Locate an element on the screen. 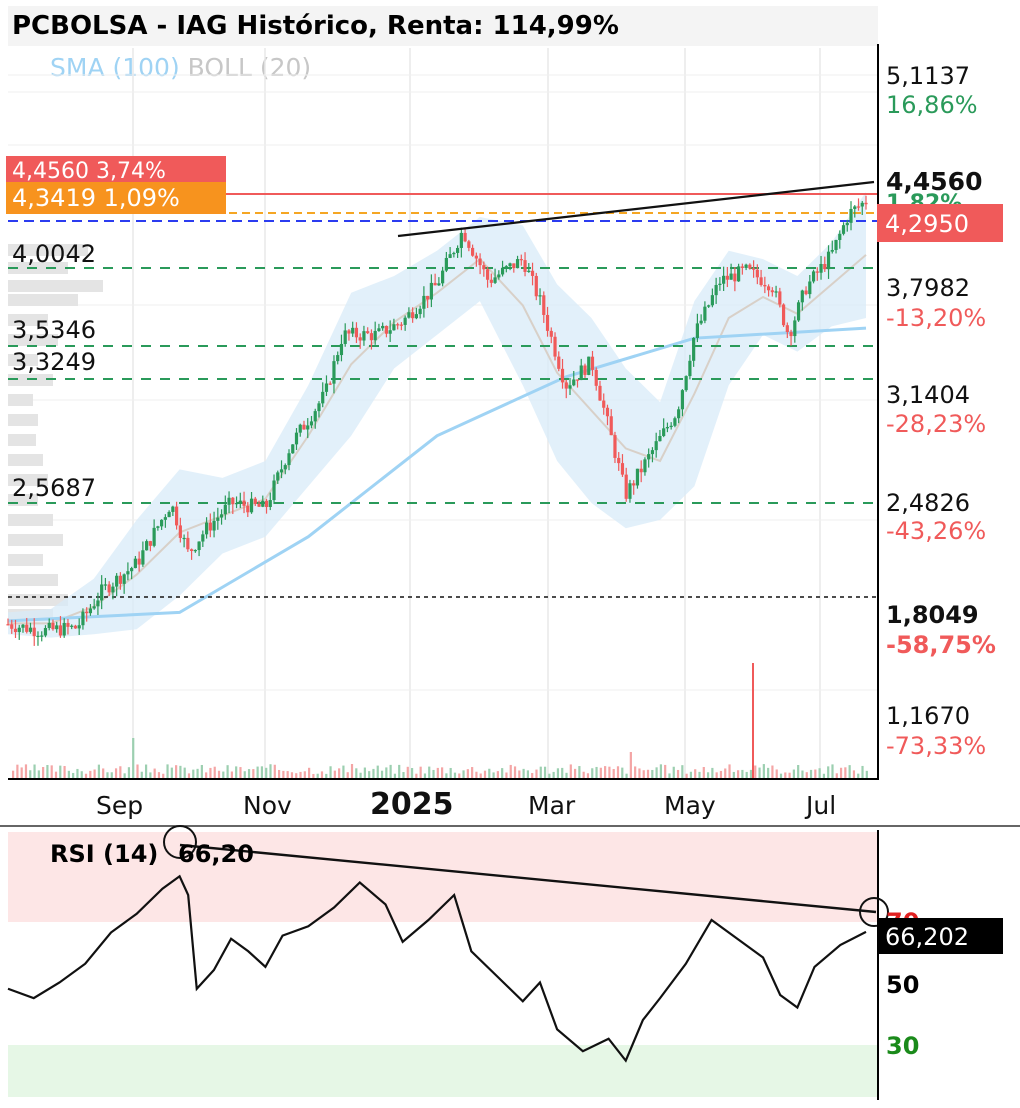 The width and height of the screenshot is (1020, 1108). support-label-3: 2,5687 is located at coordinates (54, 488).